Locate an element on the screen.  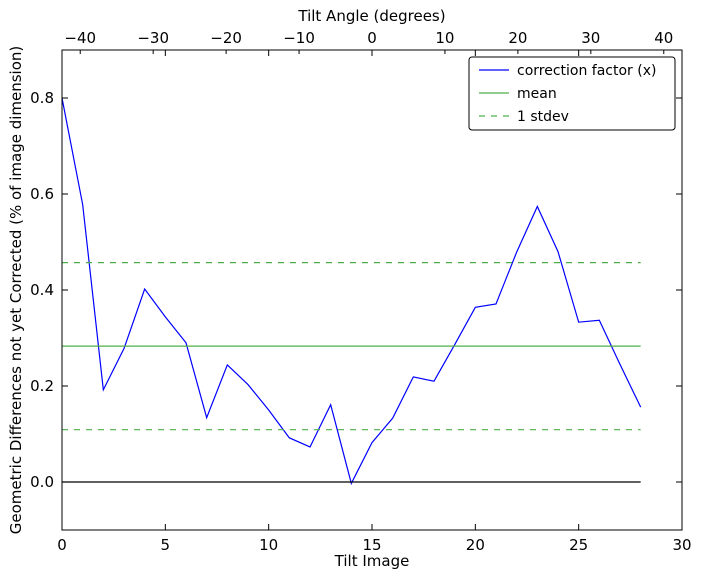
top-tick-label: −30 is located at coordinates (153, 38).